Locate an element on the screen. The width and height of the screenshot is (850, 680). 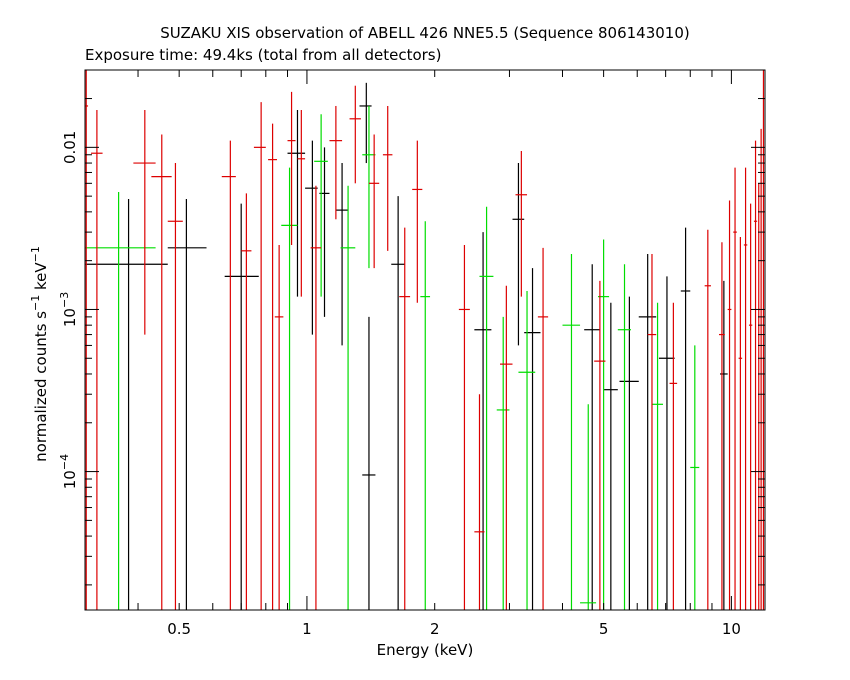
x-axis-label: Energy (keV) is located at coordinates (425, 650).